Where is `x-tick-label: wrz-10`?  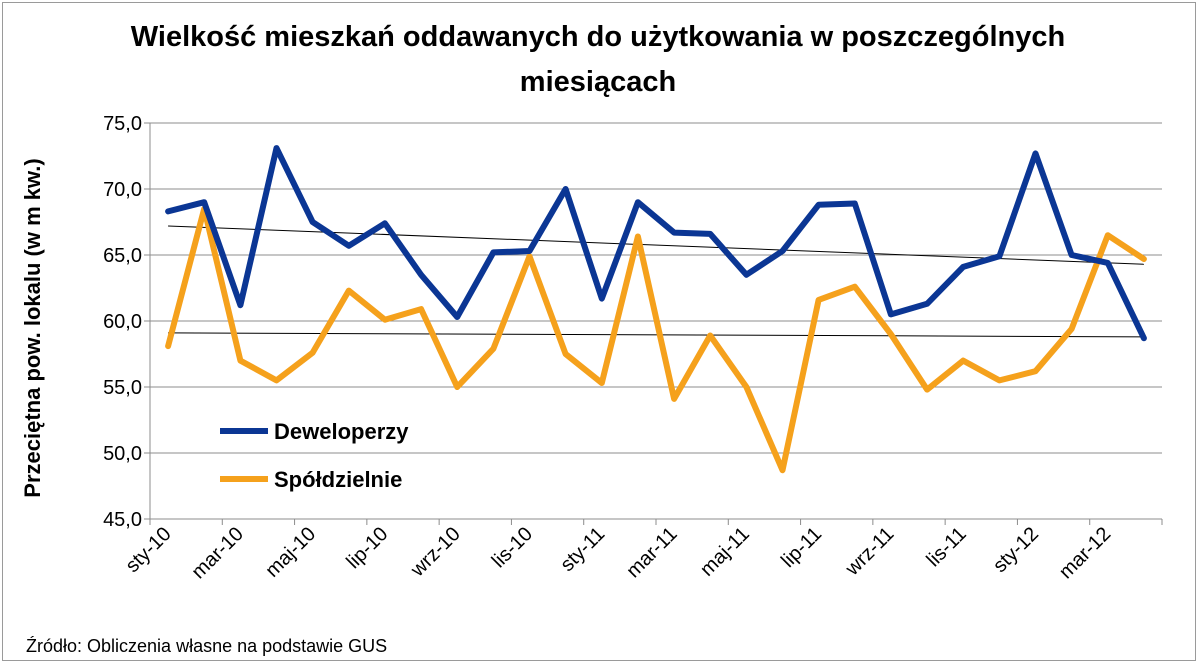 x-tick-label: wrz-10 is located at coordinates (435, 552).